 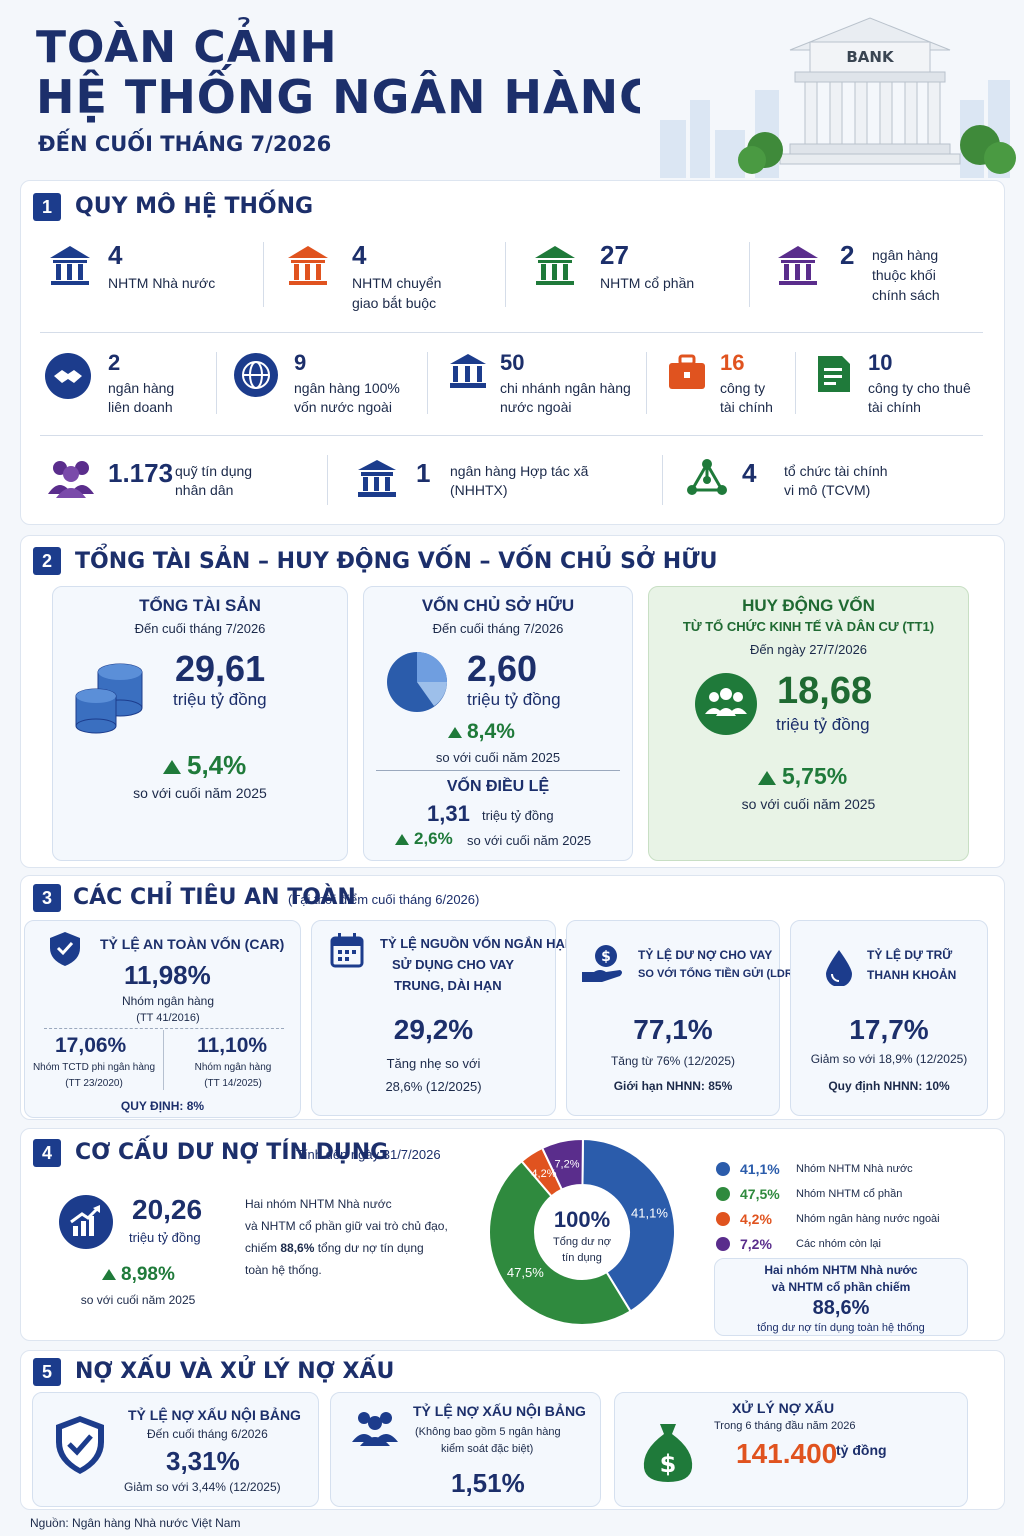 What do you see at coordinates (343, 407) in the screenshot?
I see `foreign-banks-label-2: vốn nước ngoài` at bounding box center [343, 407].